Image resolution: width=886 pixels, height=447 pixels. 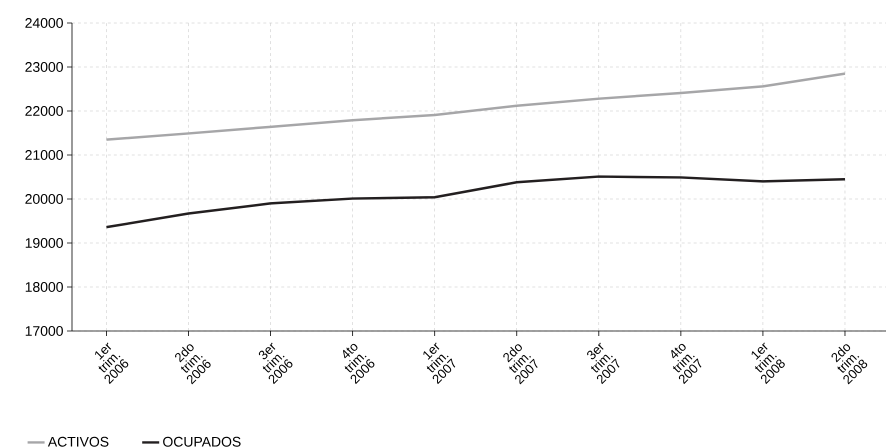 What do you see at coordinates (202, 441) in the screenshot?
I see `legend-label: OCUPADOS` at bounding box center [202, 441].